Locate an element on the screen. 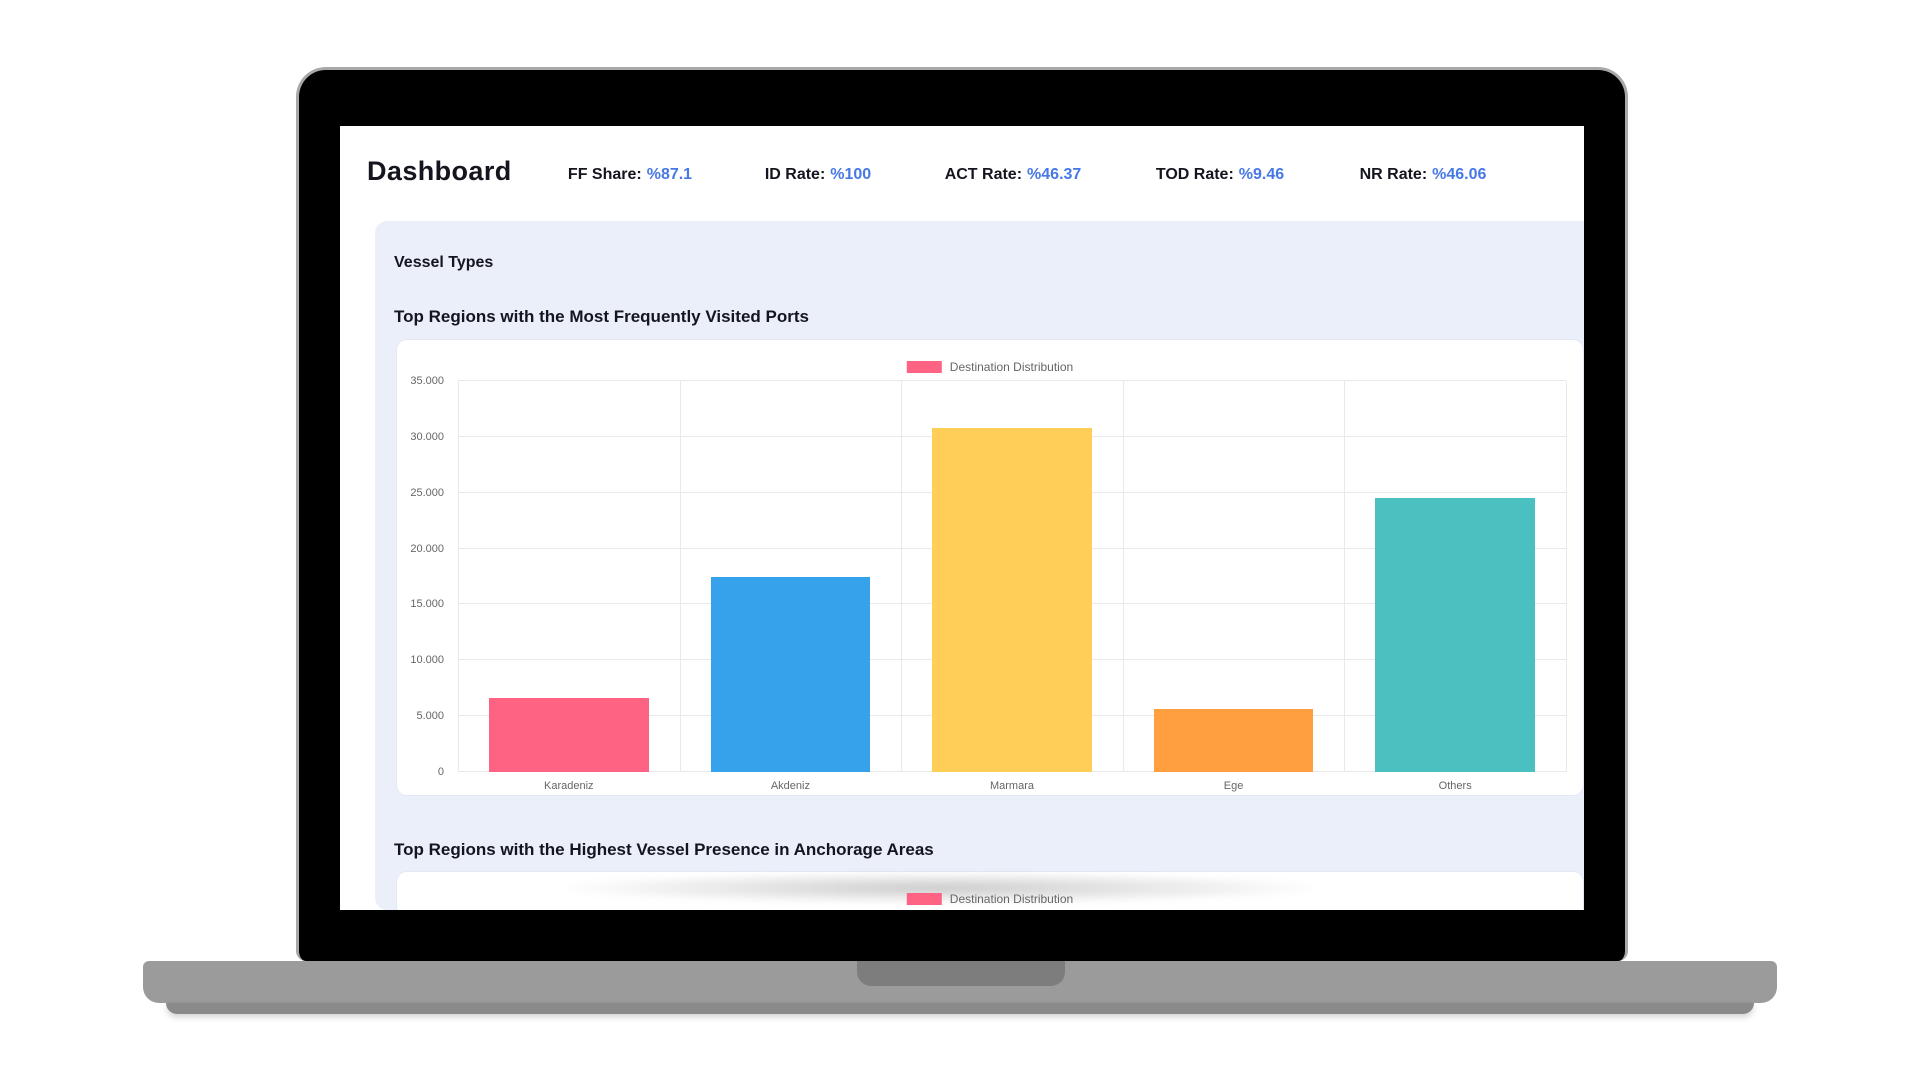 This screenshot has height=1080, width=1920. y-tick-label: 5.000 is located at coordinates (430, 716).